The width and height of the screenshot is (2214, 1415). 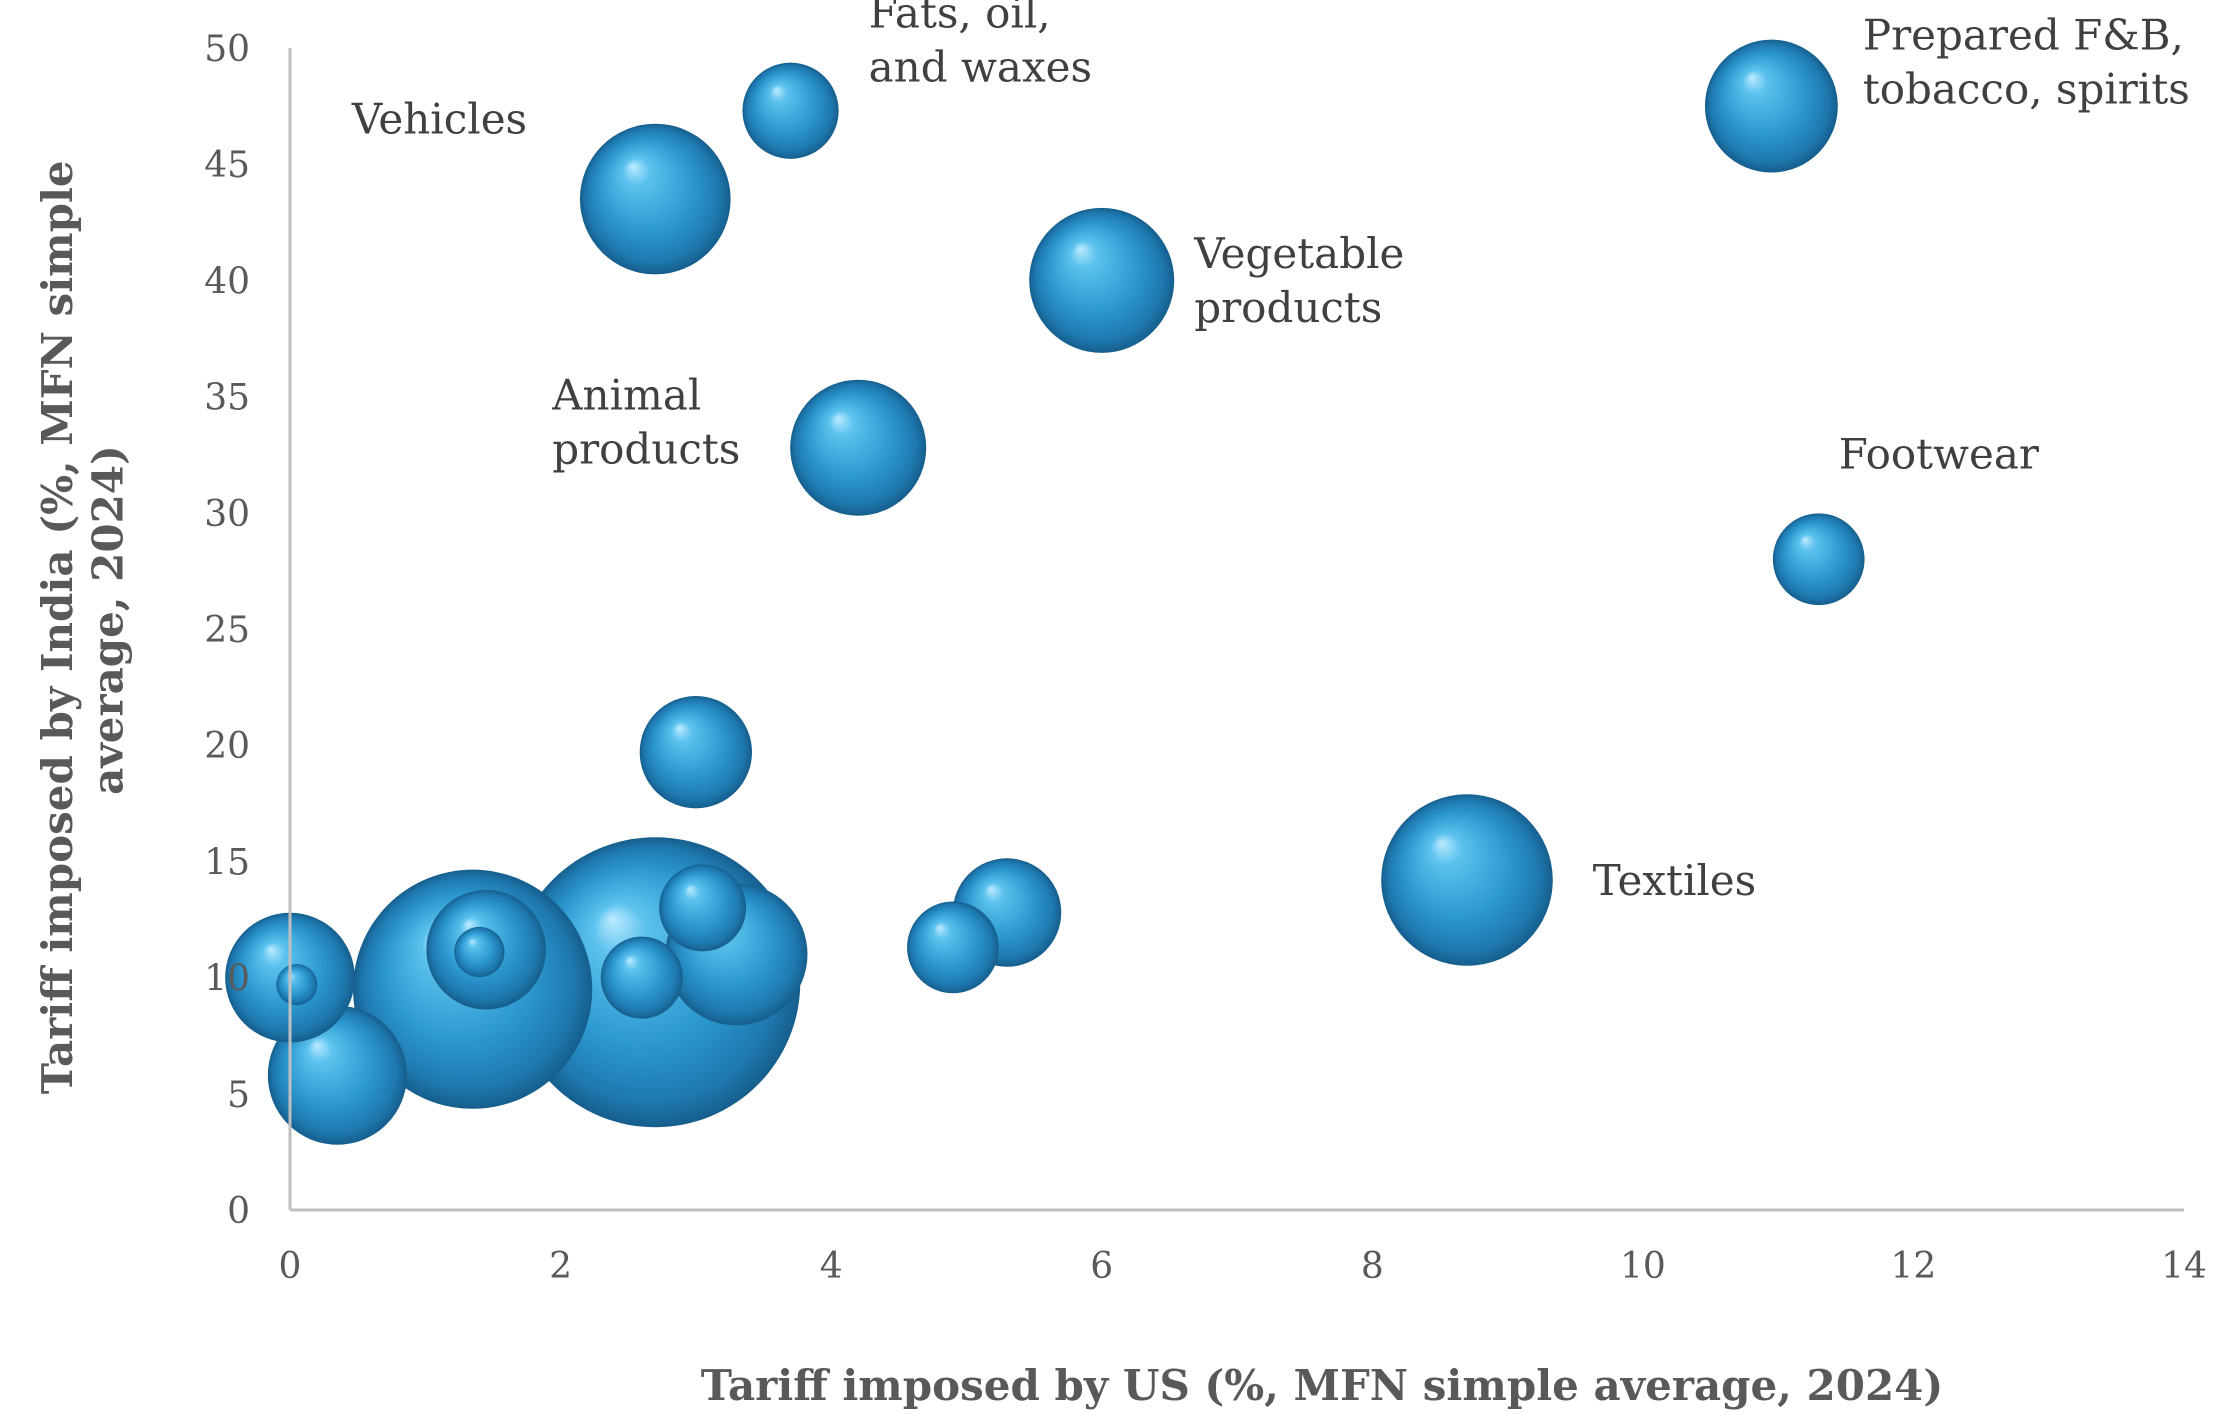 I want to click on bubble-label: Animal products, so click(x=645, y=422).